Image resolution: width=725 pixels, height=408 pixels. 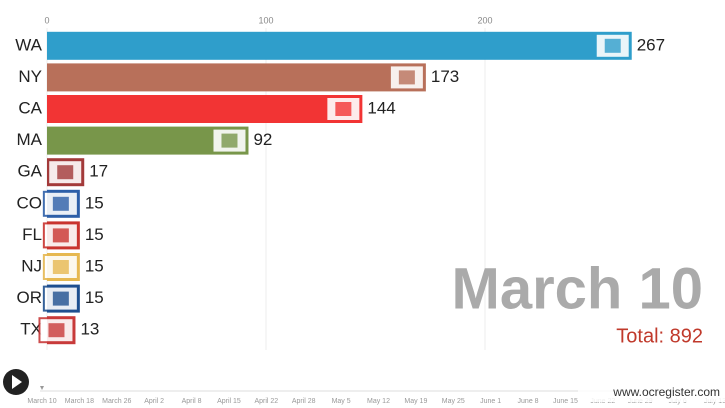 I want to click on total-label: Total: 892, so click(x=659, y=336).